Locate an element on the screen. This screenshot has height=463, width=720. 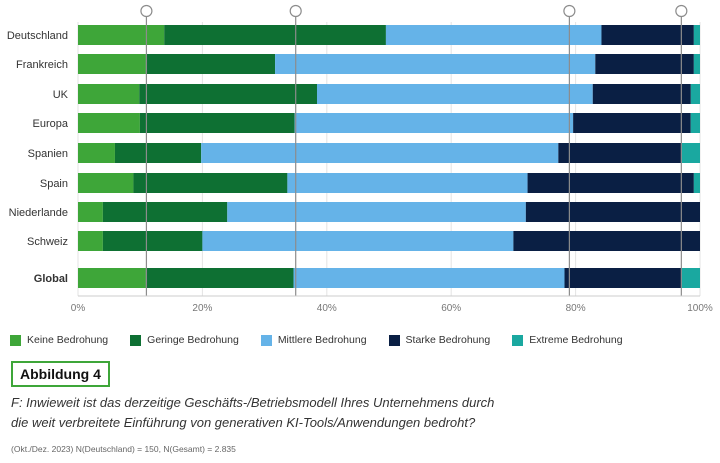
category-label: Europa is located at coordinates (51, 124).